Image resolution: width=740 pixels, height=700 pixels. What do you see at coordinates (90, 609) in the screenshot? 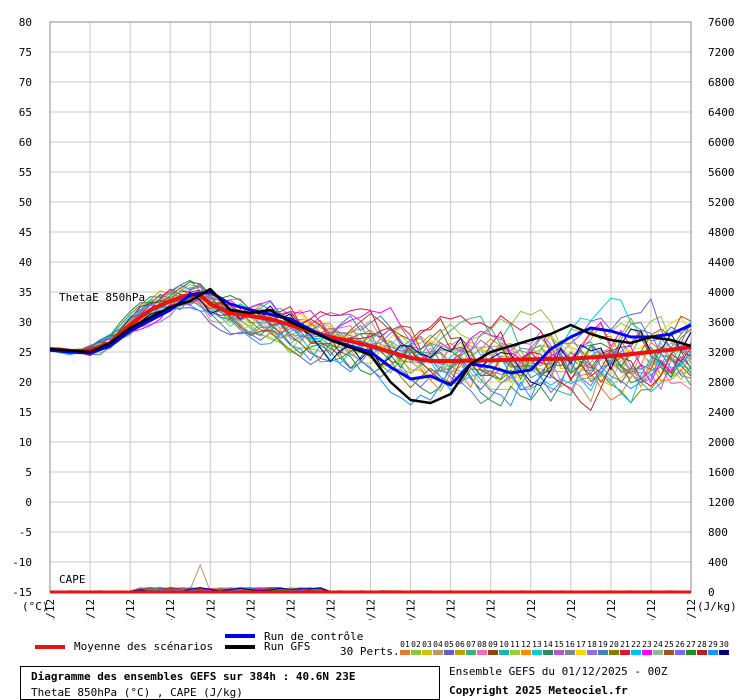
I see `x-tick-label: 02/12` at bounding box center [90, 609].